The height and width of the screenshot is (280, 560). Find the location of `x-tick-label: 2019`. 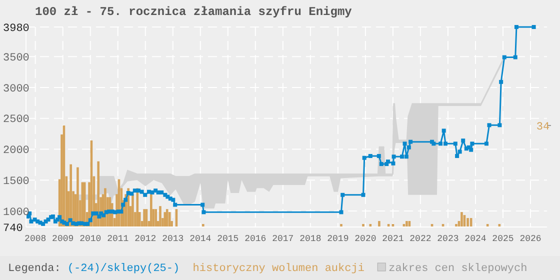

x-tick-label: 2019 is located at coordinates (338, 239).